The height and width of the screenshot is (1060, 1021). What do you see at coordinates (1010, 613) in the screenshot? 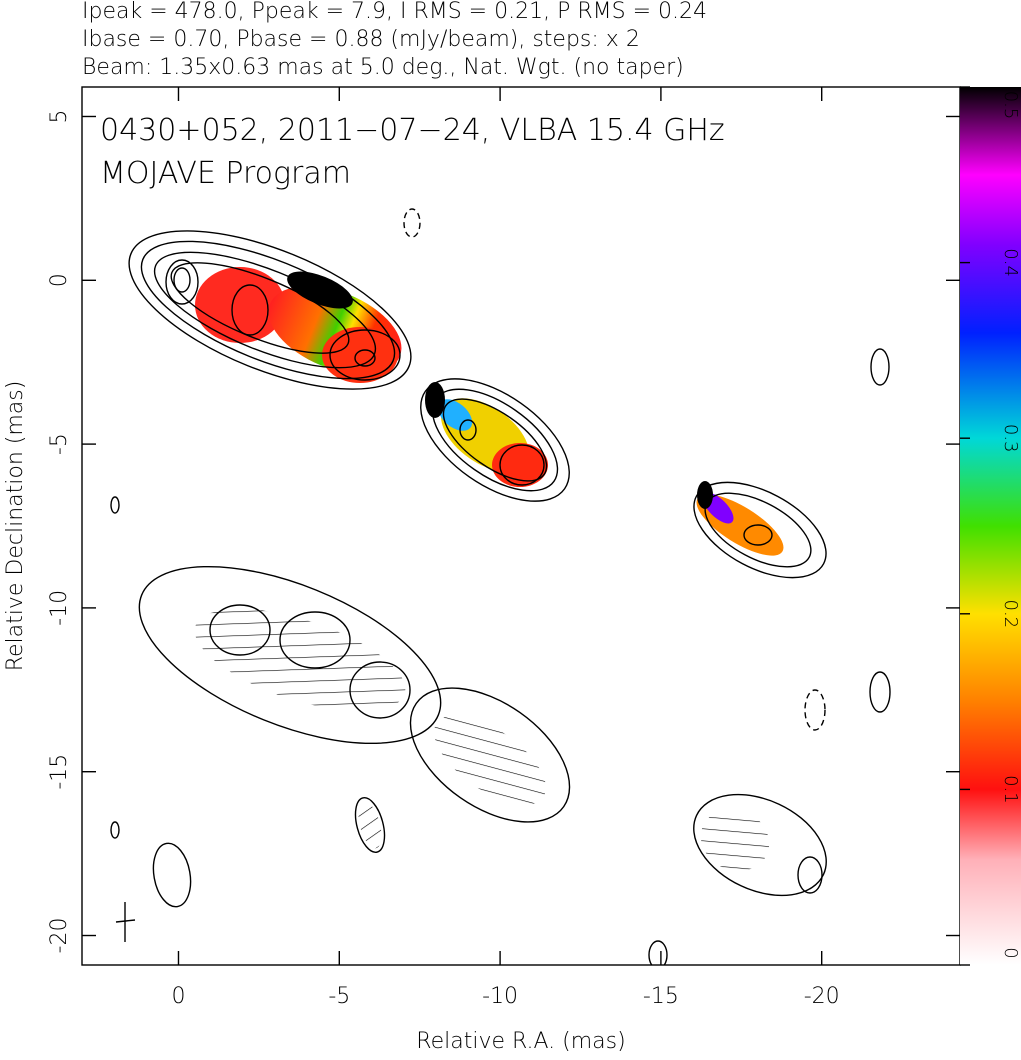
I see `colorbar-tick-label: 0.2` at bounding box center [1010, 613].